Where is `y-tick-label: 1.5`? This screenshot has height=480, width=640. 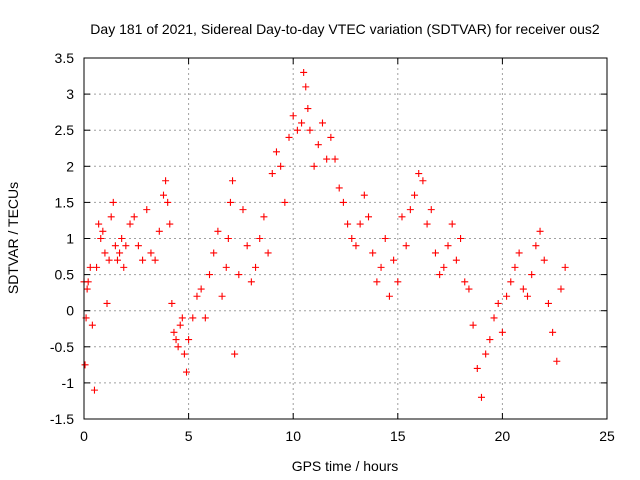 y-tick-label: 1.5 is located at coordinates (65, 202).